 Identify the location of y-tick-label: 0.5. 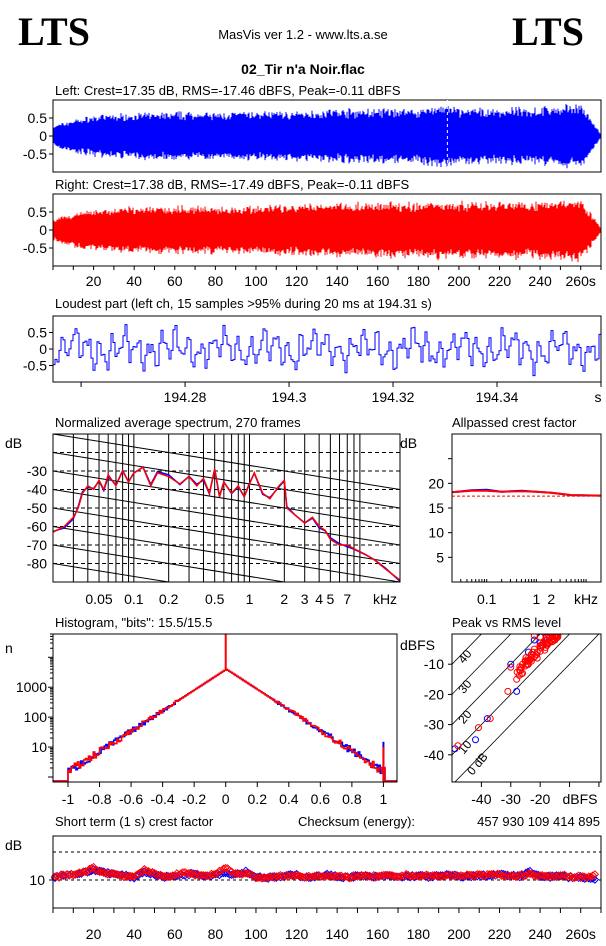
(38, 333).